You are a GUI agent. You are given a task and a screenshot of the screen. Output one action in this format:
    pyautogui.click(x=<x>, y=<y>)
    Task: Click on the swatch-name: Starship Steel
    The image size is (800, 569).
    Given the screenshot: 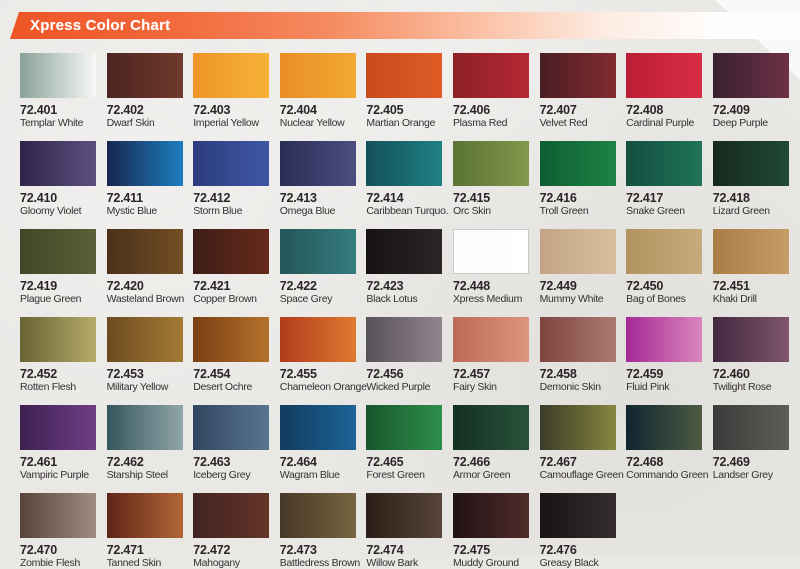 What is the action you would take?
    pyautogui.click(x=137, y=475)
    